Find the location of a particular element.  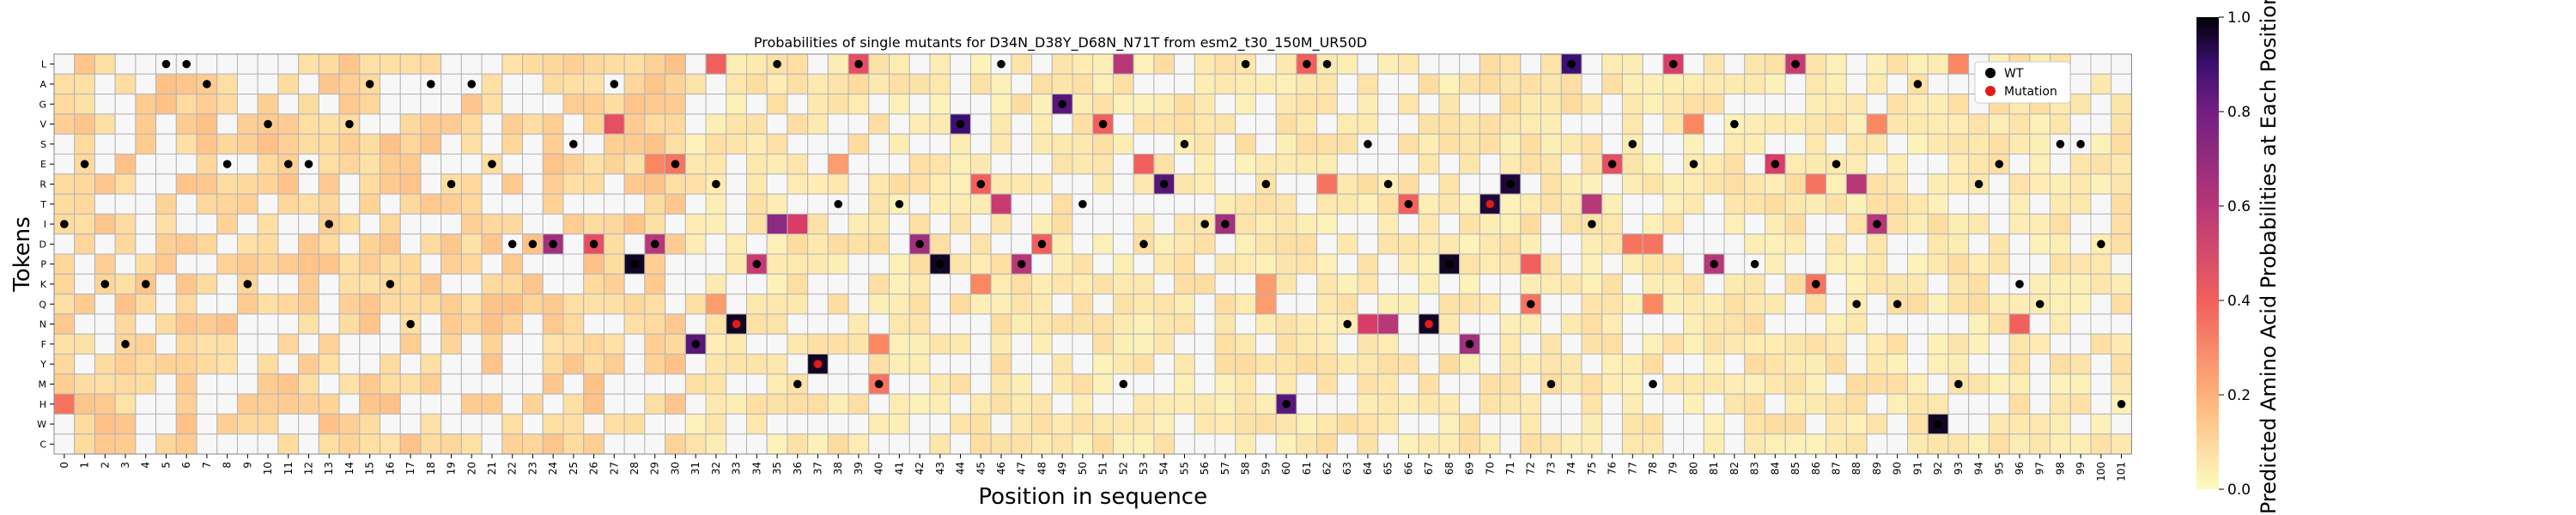

x-tick-label: 71 is located at coordinates (1510, 468).